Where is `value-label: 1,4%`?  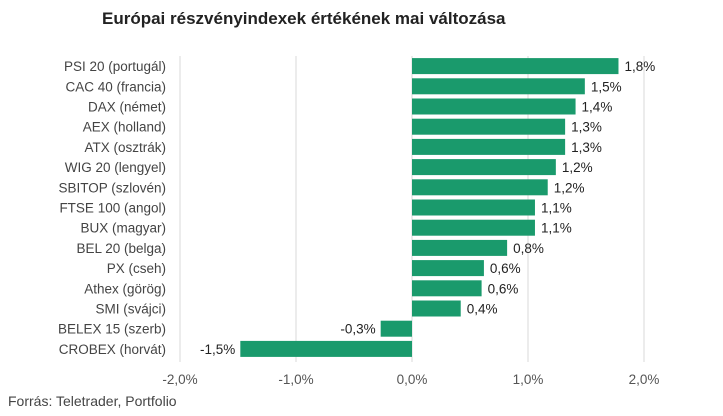 value-label: 1,4% is located at coordinates (597, 107).